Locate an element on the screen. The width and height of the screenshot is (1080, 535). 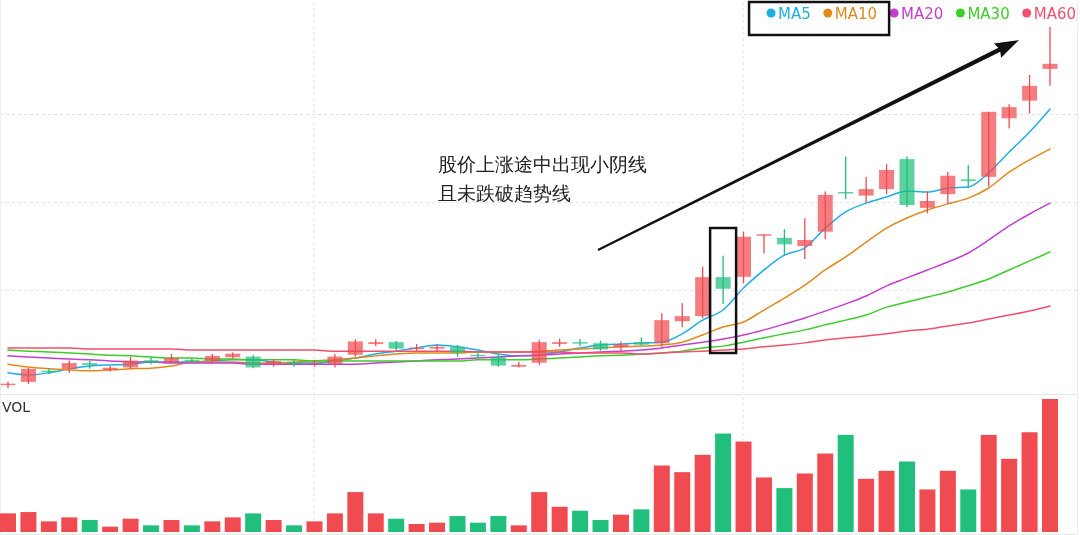
chart-title: VOL is located at coordinates (16, 407).